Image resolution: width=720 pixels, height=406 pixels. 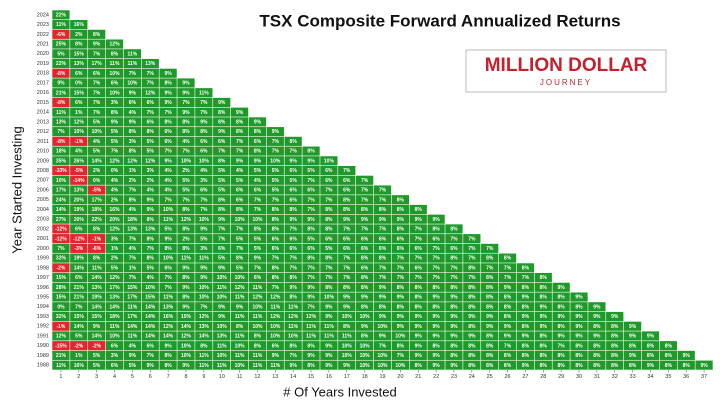 What do you see at coordinates (78, 142) in the screenshot?
I see `cell-label: -1%` at bounding box center [78, 142].